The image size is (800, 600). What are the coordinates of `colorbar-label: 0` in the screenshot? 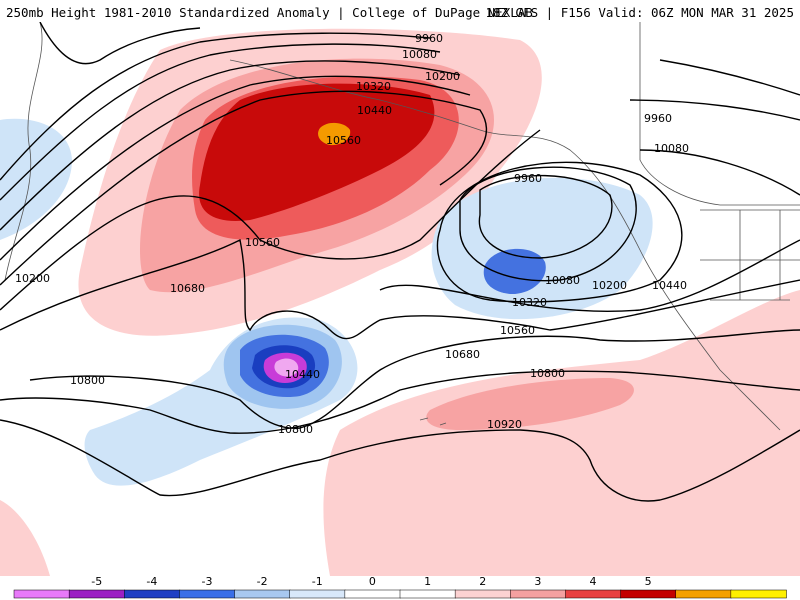 It's located at (372, 581).